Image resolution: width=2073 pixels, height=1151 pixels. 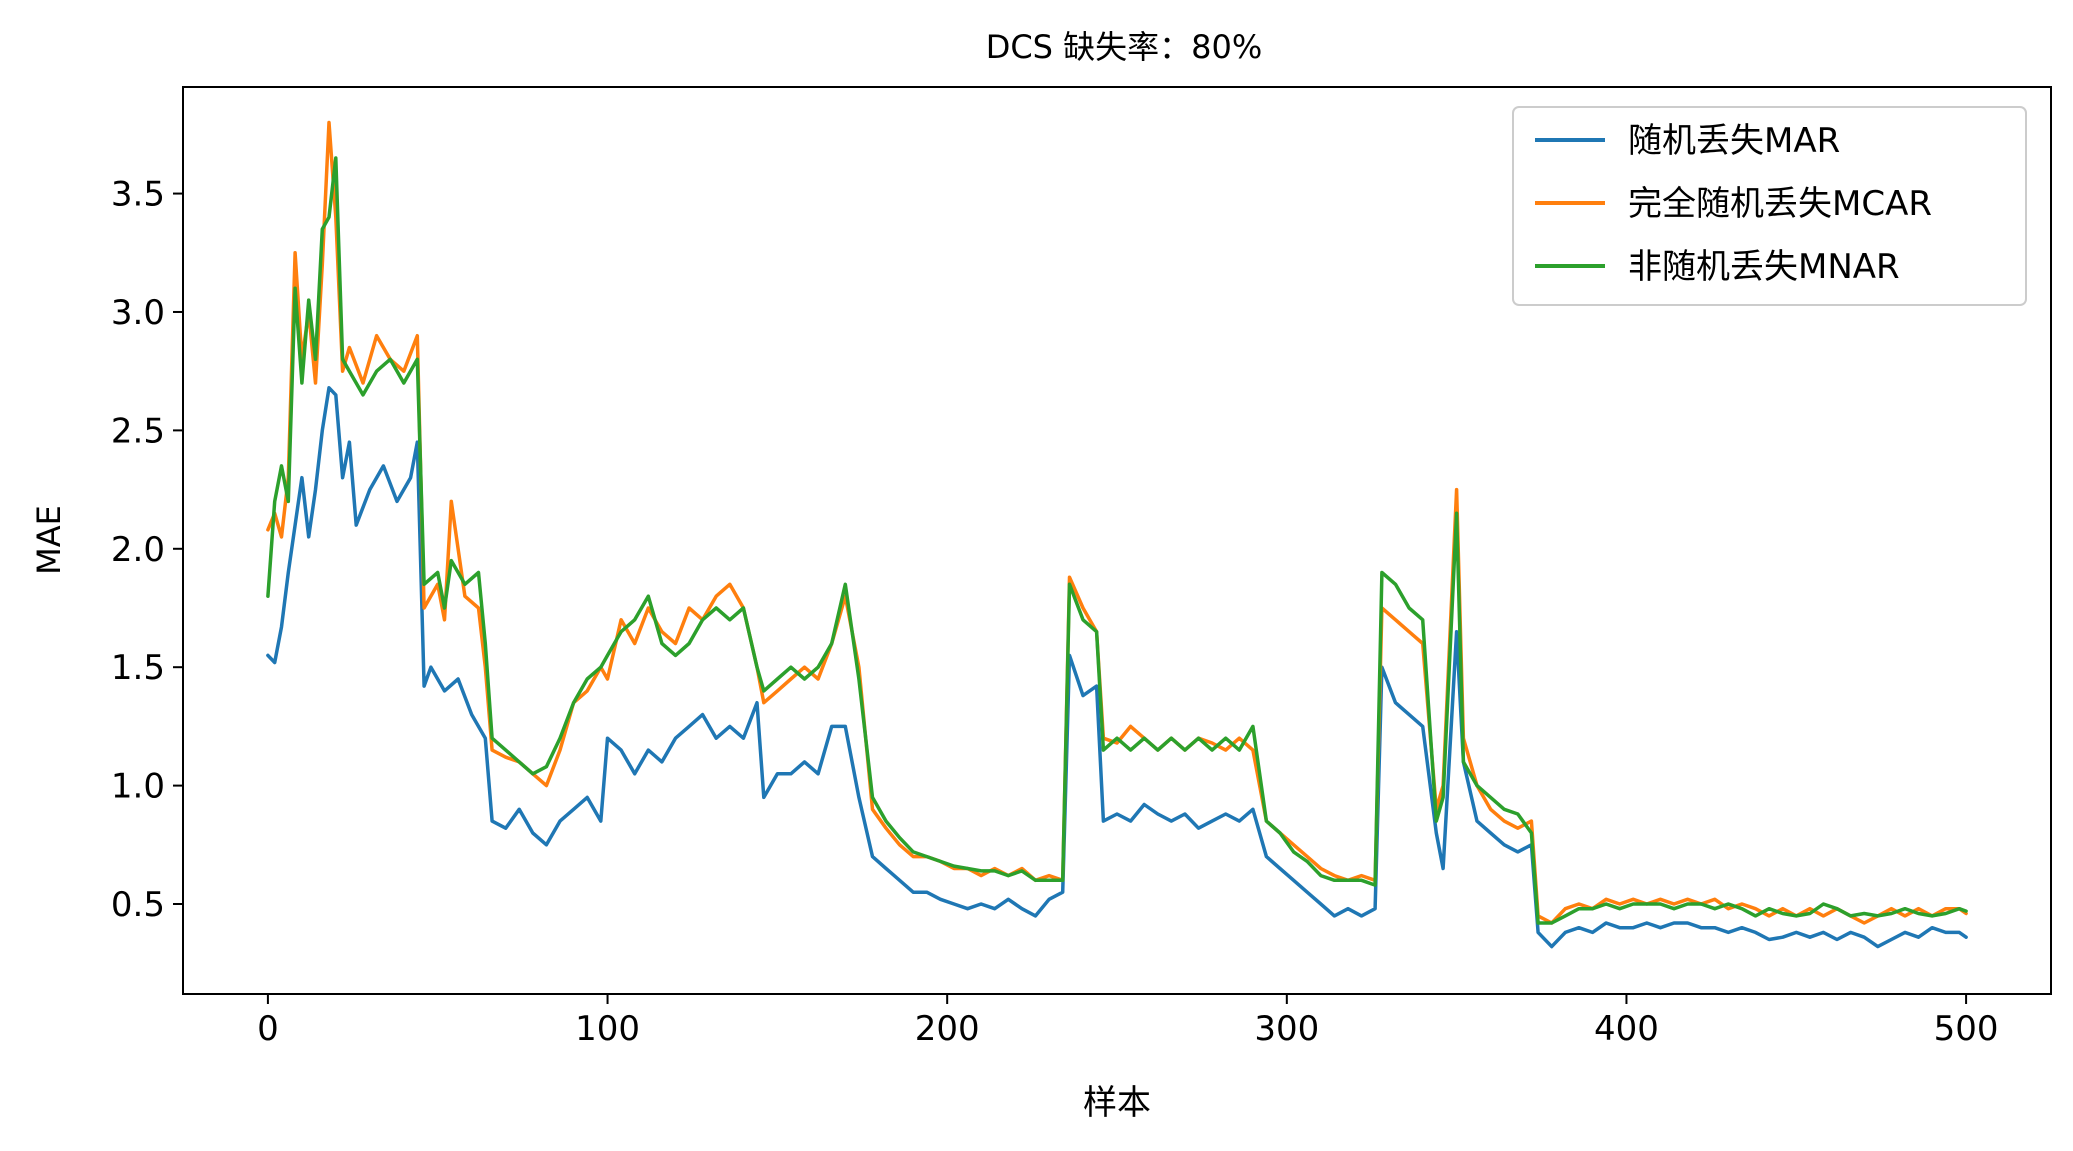 I want to click on legend-label-2: 非随机丢失MNAR, so click(x=1764, y=267).